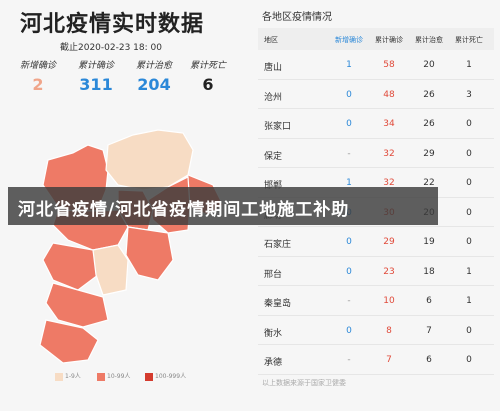 The height and width of the screenshot is (411, 500). I want to click on stat-label: 累计确诊, so click(95, 66).